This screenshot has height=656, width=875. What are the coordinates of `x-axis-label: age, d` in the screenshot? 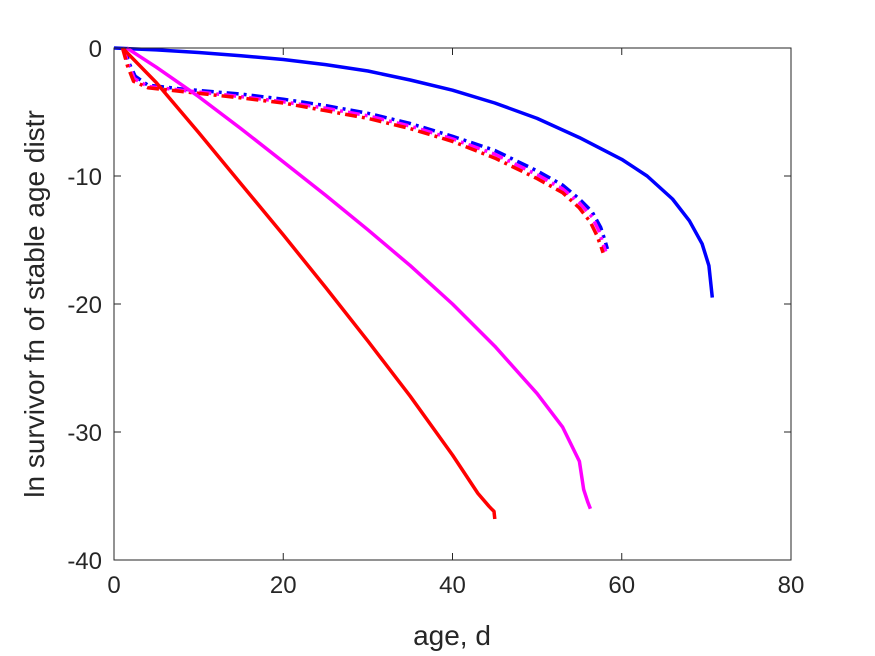 It's located at (452, 635).